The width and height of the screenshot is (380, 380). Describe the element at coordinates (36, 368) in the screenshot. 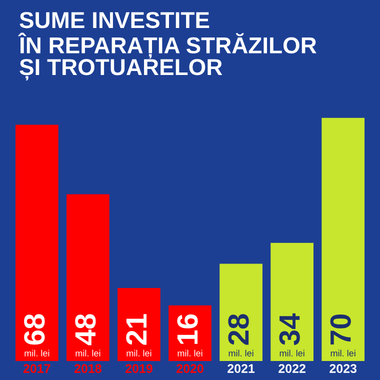

I see `x-tick-label: 2017` at that location.